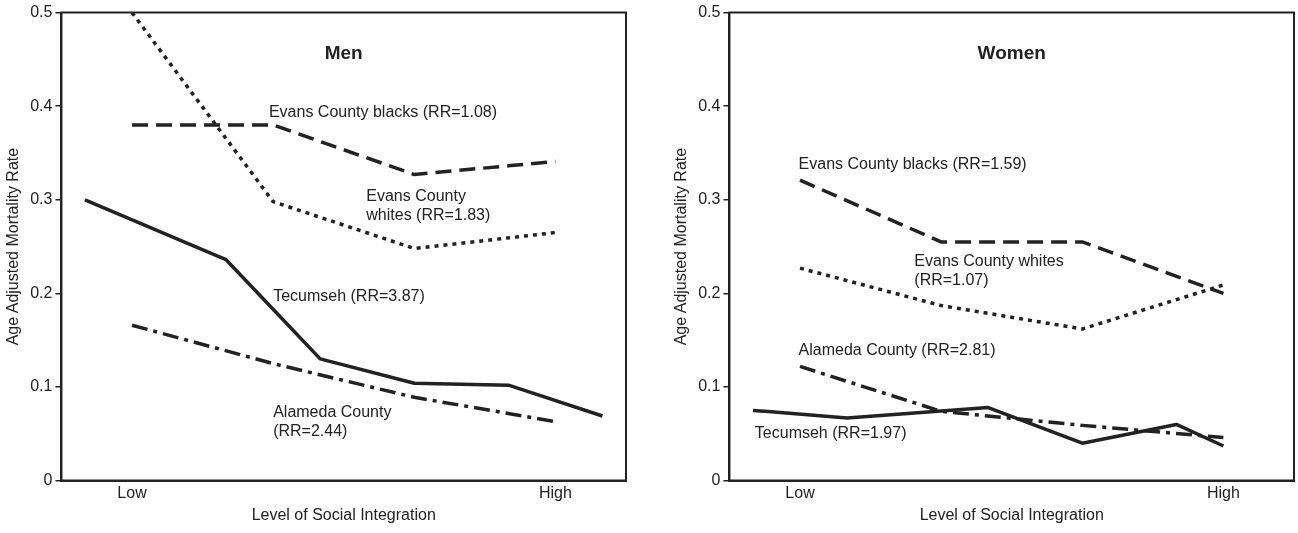 This screenshot has height=533, width=1298. Describe the element at coordinates (349, 296) in the screenshot. I see `series-label: Tecumseh (RR=3.87)` at that location.